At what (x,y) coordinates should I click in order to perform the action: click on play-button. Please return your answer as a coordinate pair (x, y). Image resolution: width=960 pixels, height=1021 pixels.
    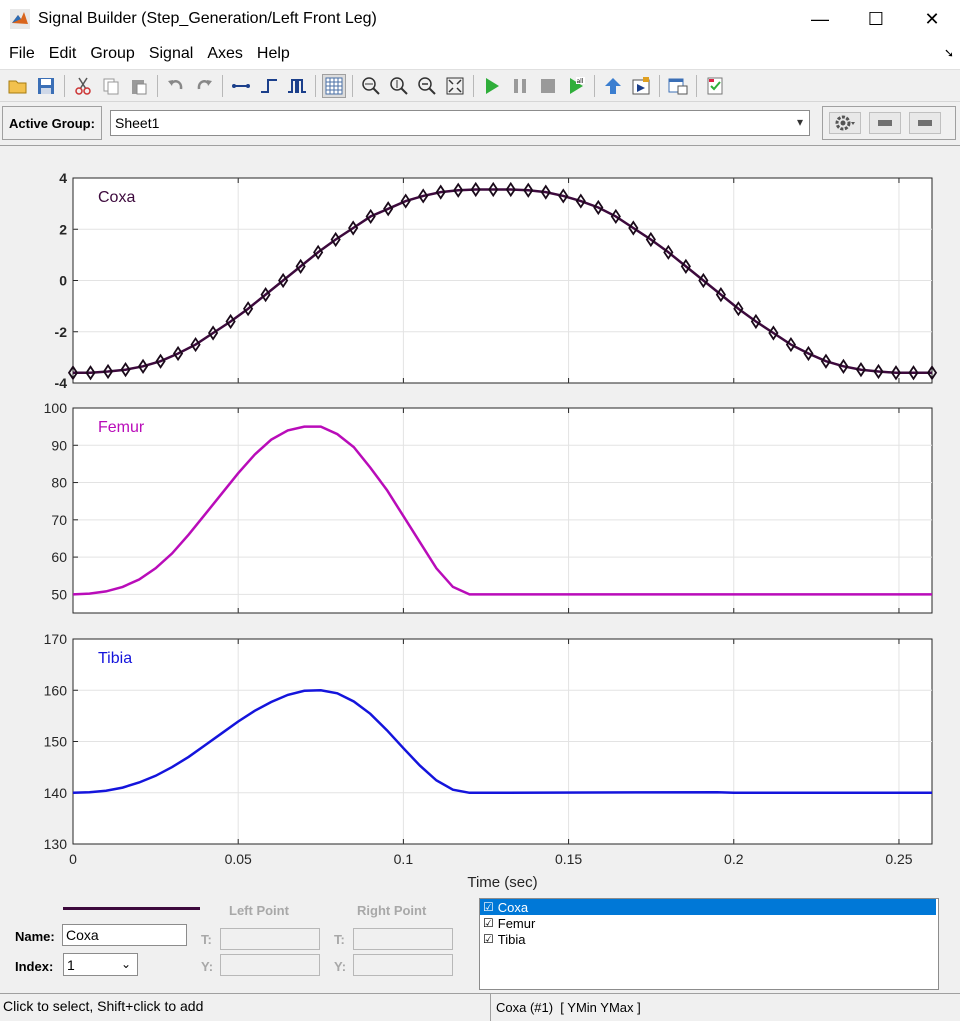
    Looking at the image, I should click on (492, 86).